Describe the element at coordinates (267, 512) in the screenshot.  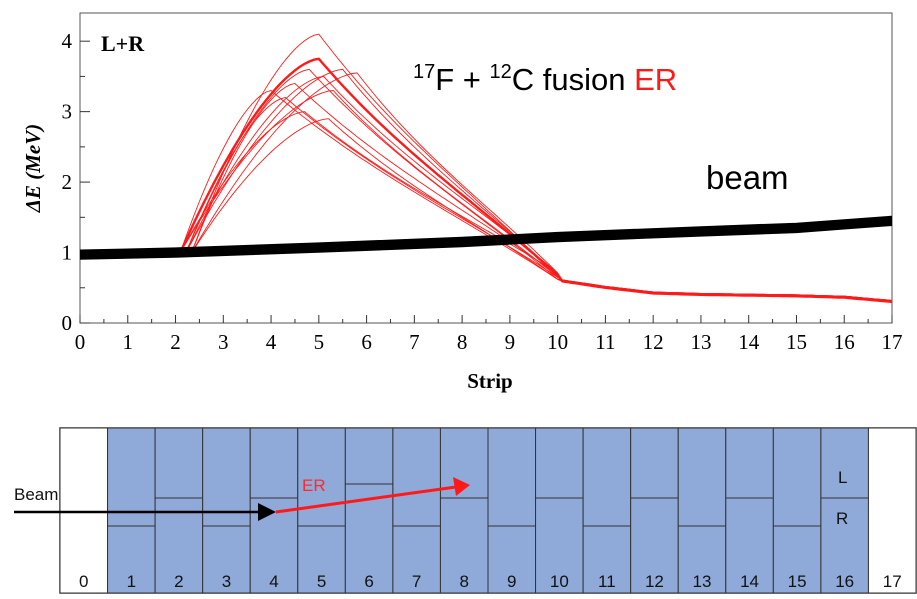
I see `beam-arrowhead` at that location.